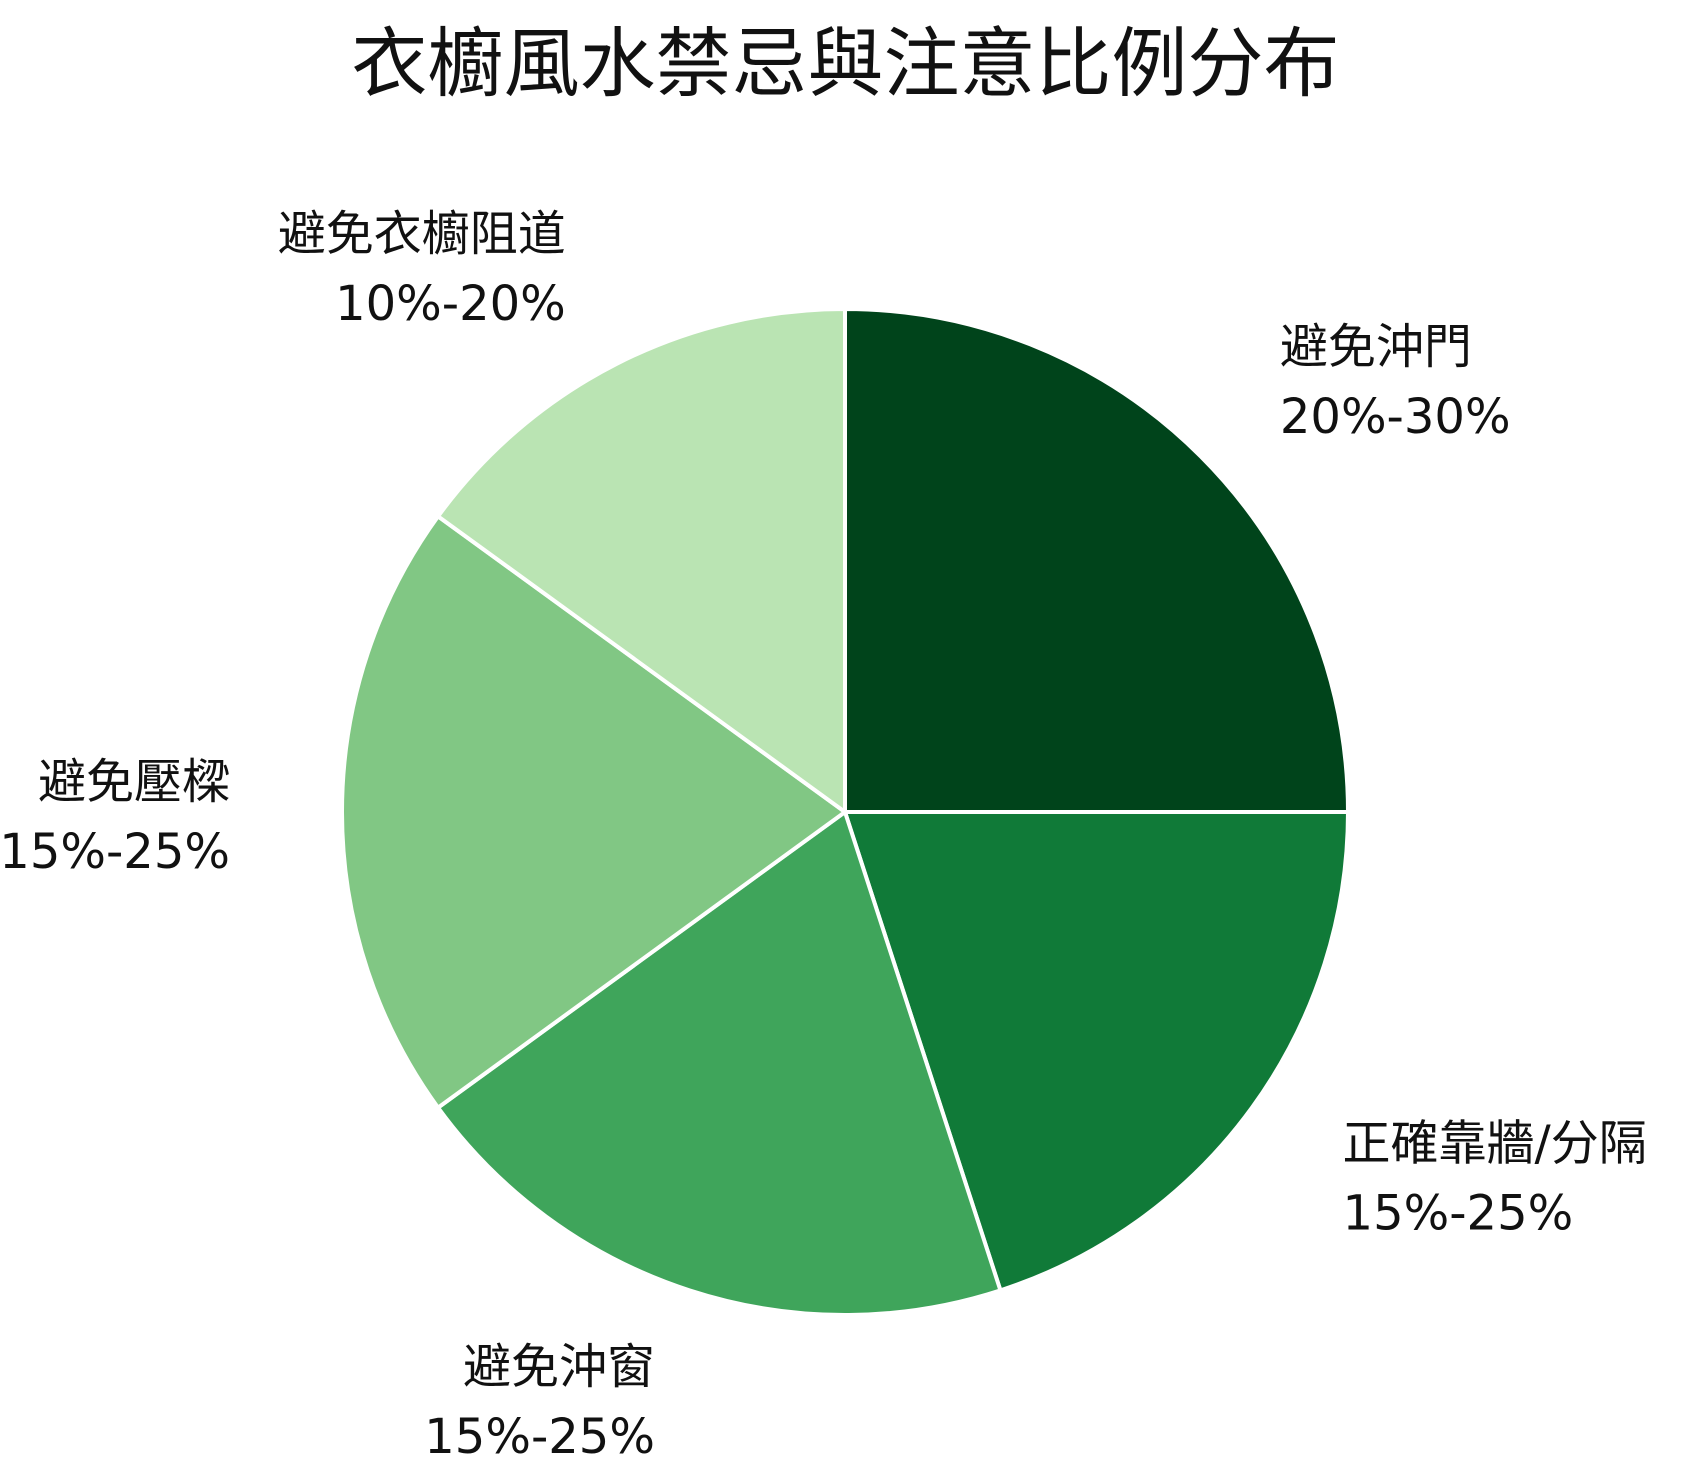 The image size is (1691, 1468). Describe the element at coordinates (134, 782) in the screenshot. I see `slice-label-name: 避免壓樑` at that location.